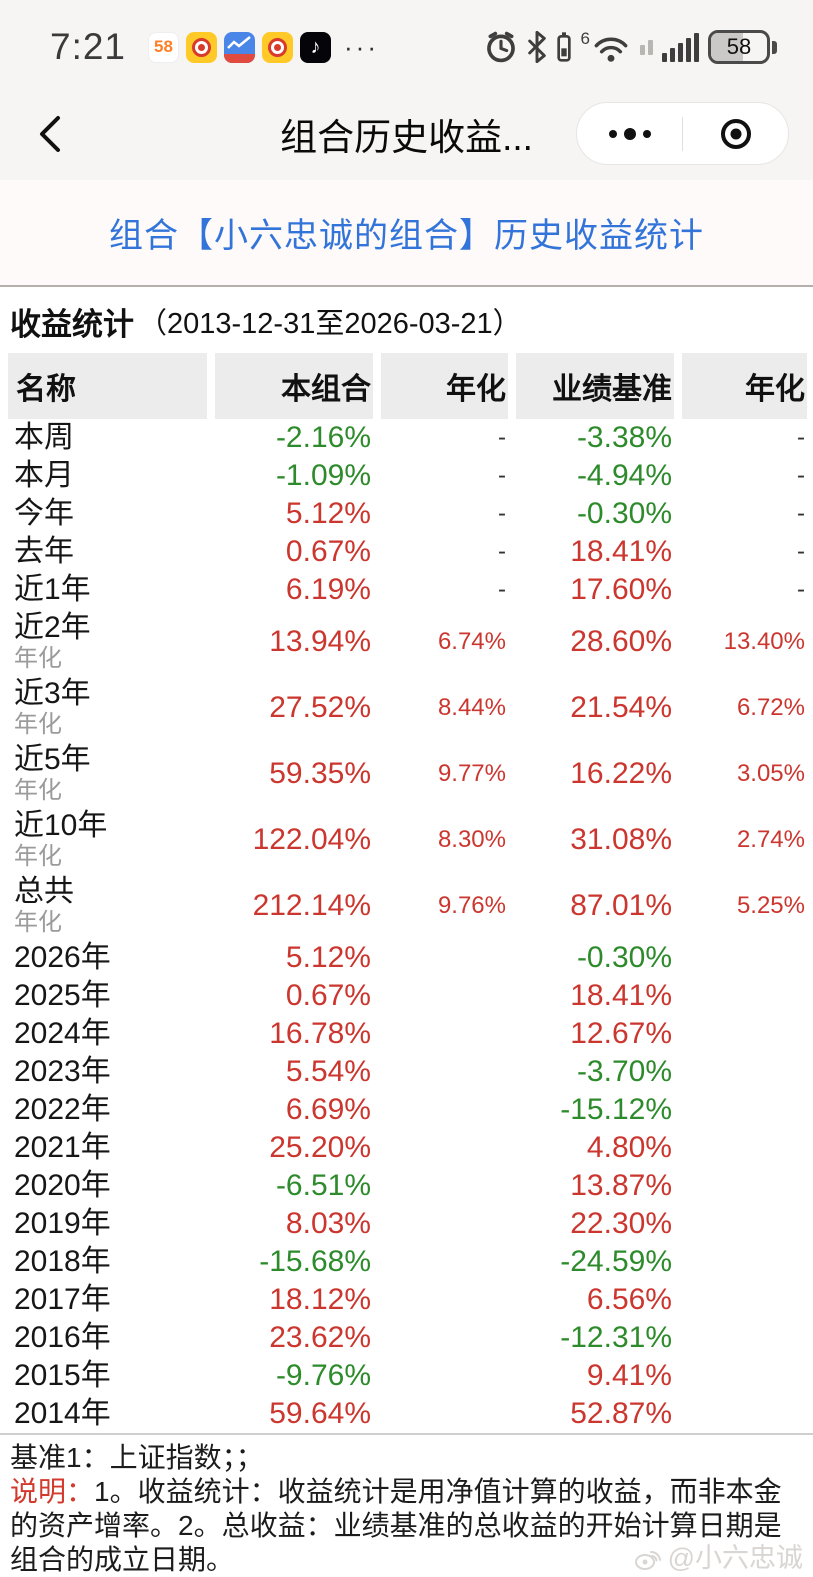 The width and height of the screenshot is (813, 1577). Describe the element at coordinates (646, 47) in the screenshot. I see `signal-sim2-icon` at that location.